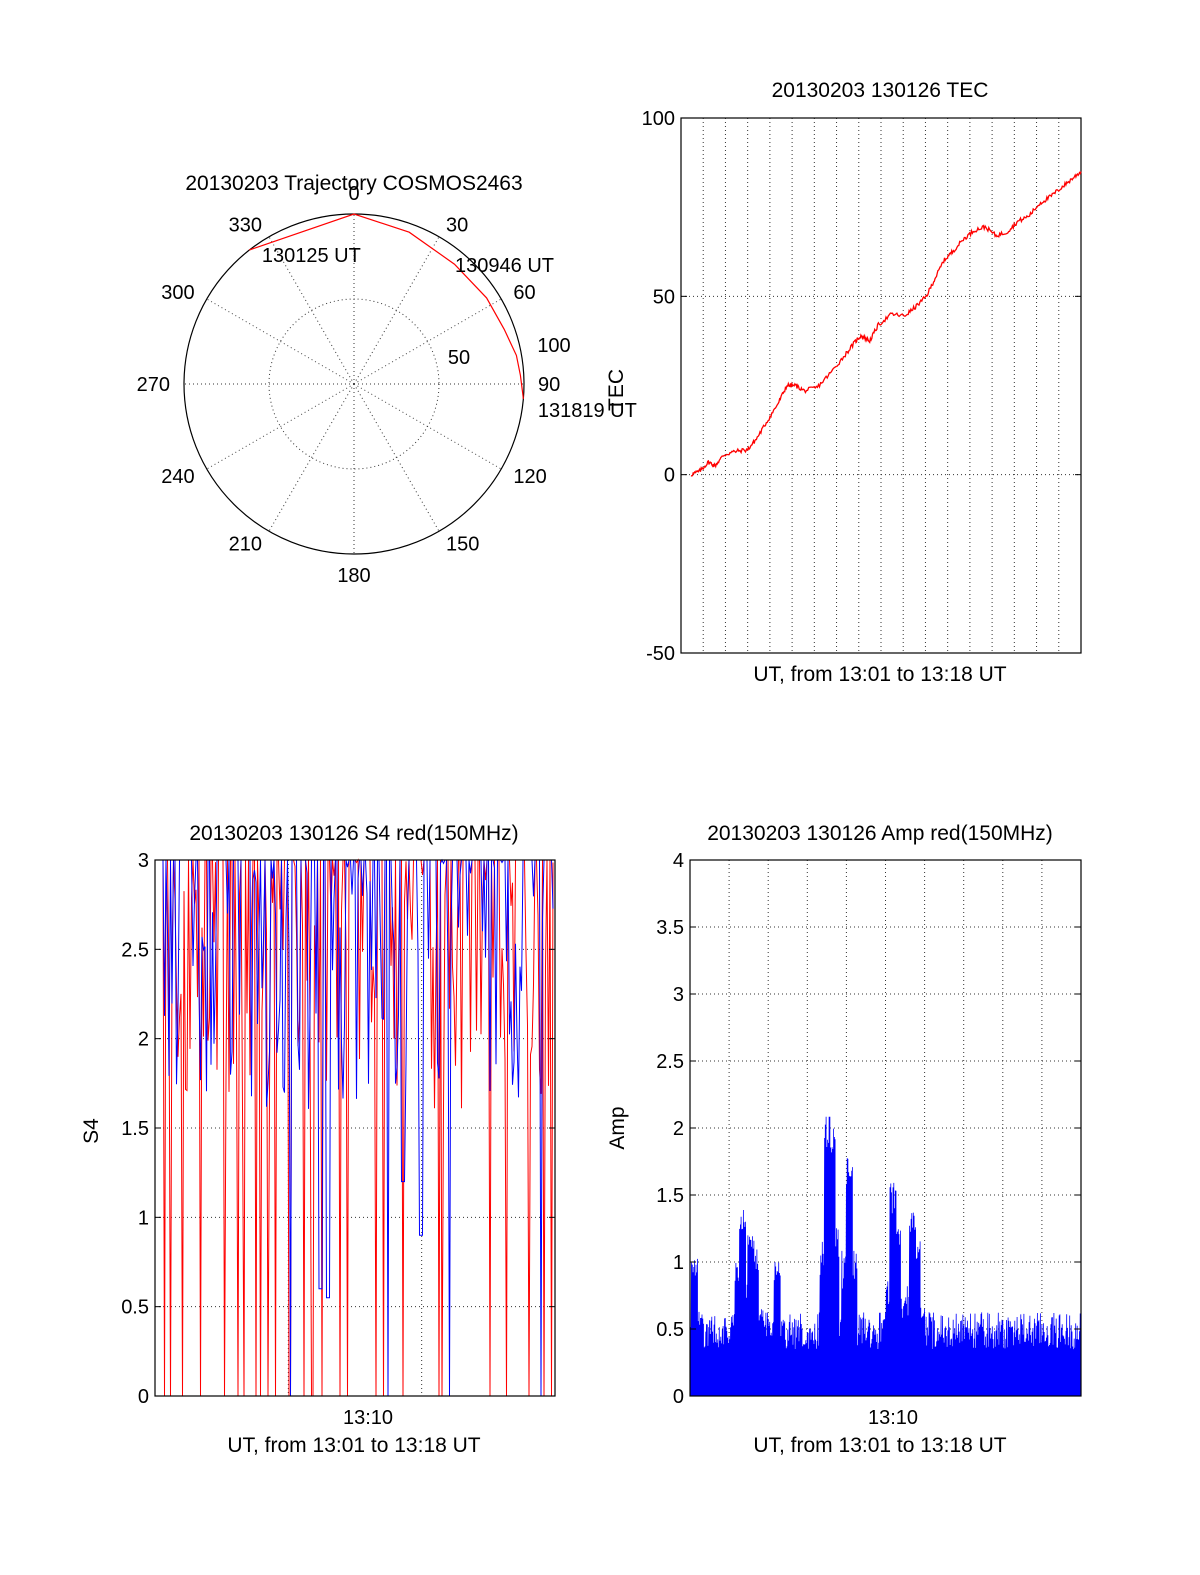  I want to click on azimuth-label-150: 150, so click(462, 544).